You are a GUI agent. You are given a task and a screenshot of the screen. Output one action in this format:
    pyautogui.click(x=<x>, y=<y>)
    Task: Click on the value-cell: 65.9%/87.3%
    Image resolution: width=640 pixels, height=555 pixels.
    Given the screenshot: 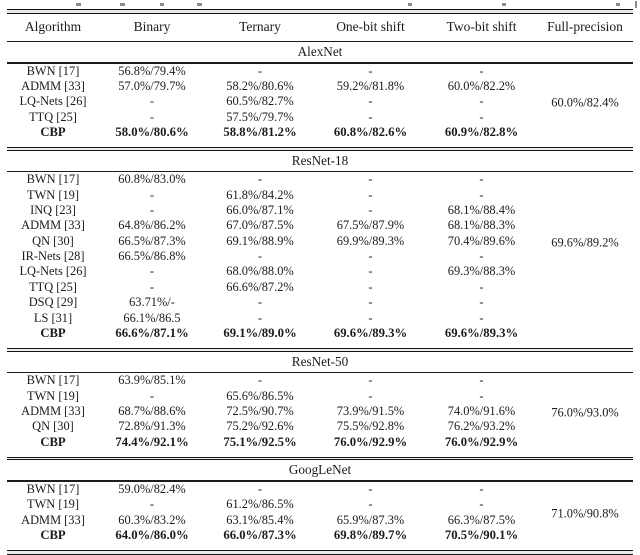 What is the action you would take?
    pyautogui.click(x=370, y=519)
    